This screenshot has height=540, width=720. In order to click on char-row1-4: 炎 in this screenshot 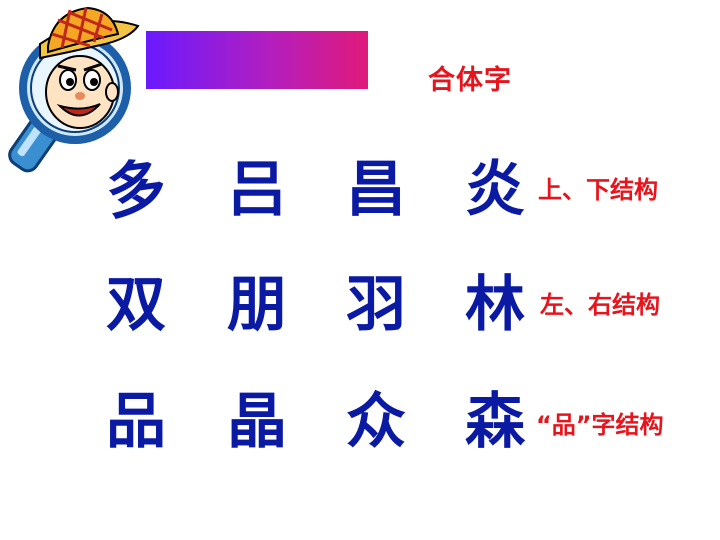, I will do `click(495, 190)`.